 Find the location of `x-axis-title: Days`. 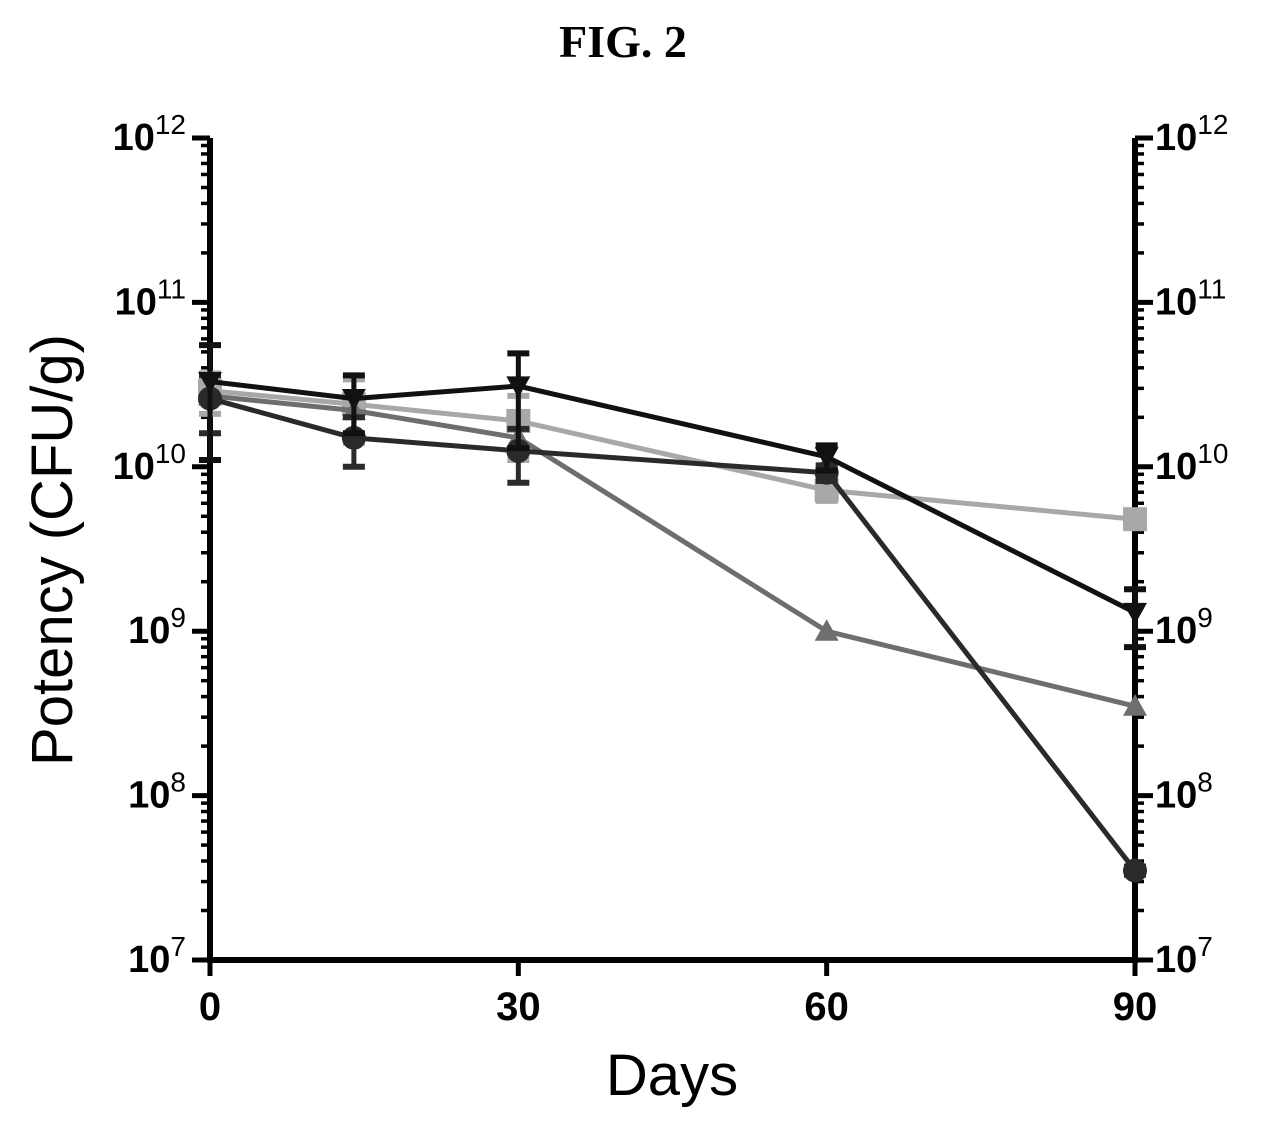

x-axis-title: Days is located at coordinates (672, 1075).